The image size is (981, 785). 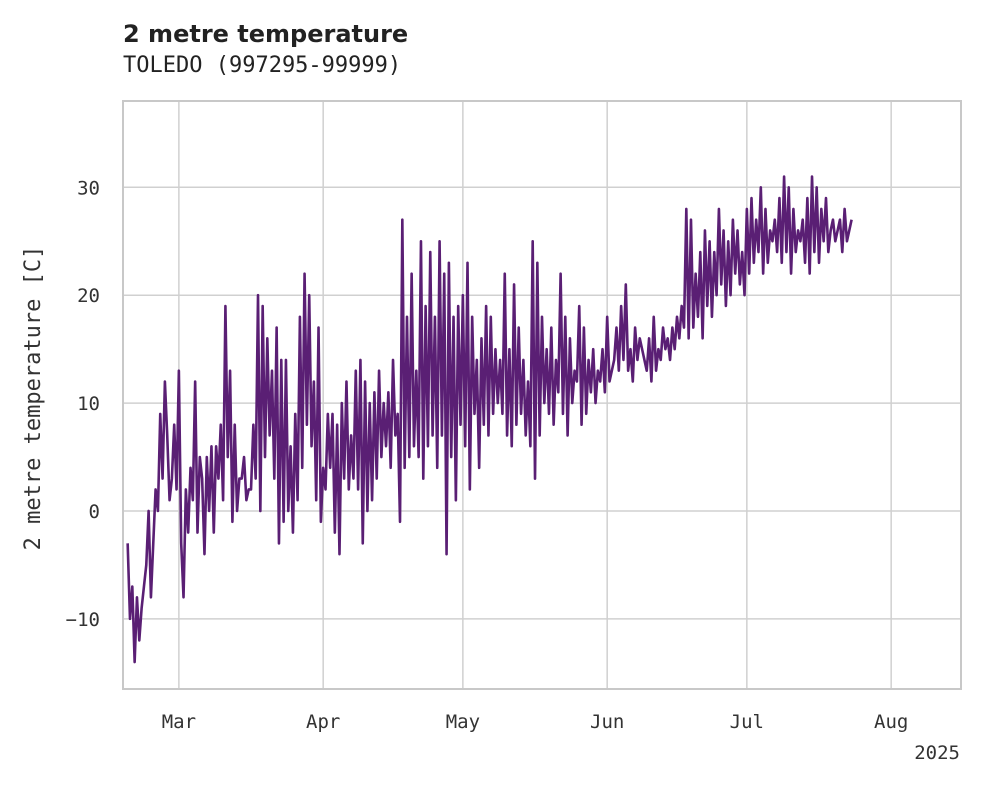 I want to click on y-tick-label: 20, so click(x=88, y=296).